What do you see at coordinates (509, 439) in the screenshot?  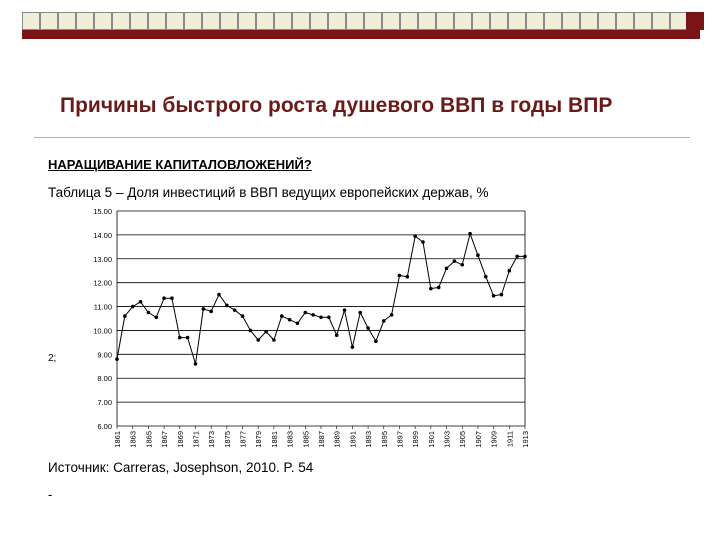 I see `x-tick-label: 1911` at bounding box center [509, 439].